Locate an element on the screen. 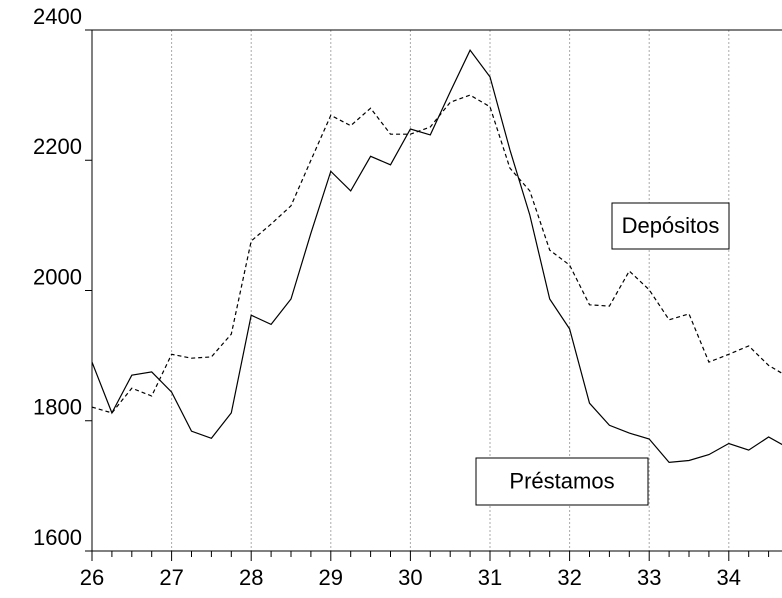  x-tick-label: 34 is located at coordinates (729, 577).